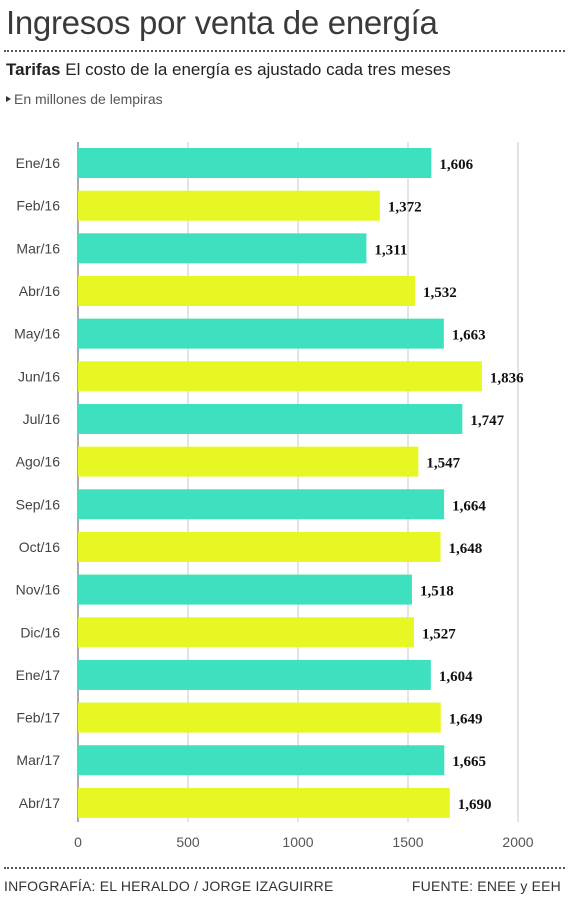  I want to click on category-label: Abr/16, so click(39, 291).